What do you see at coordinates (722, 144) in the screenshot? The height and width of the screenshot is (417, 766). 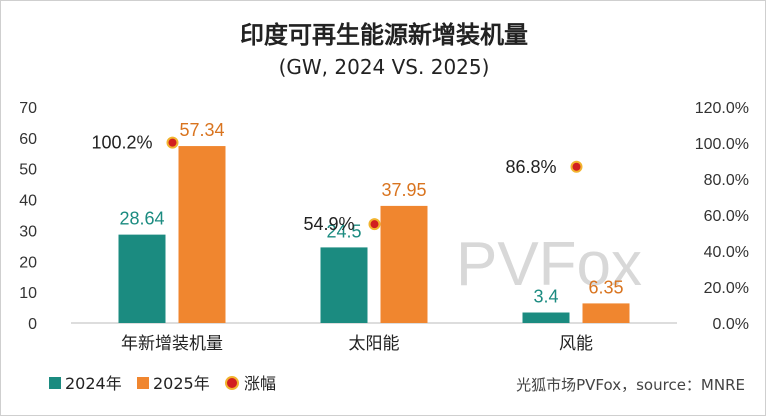 I see `y-right-tick-label: 100.0%` at bounding box center [722, 144].